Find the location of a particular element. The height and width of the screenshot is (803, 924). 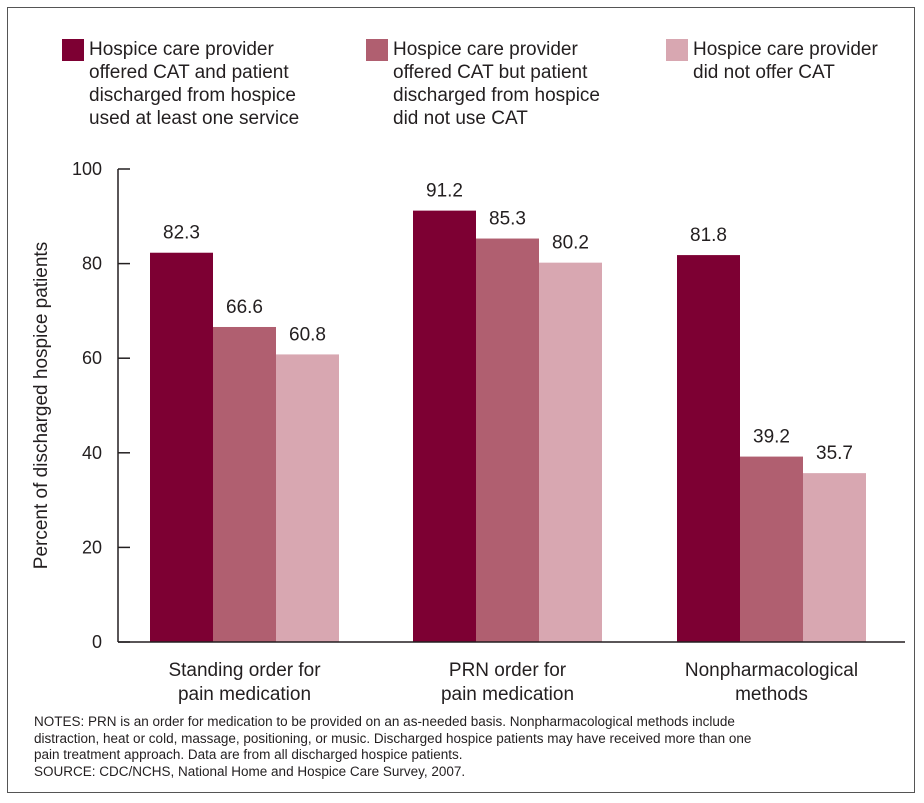

y-tick-label: 60 is located at coordinates (92, 358).